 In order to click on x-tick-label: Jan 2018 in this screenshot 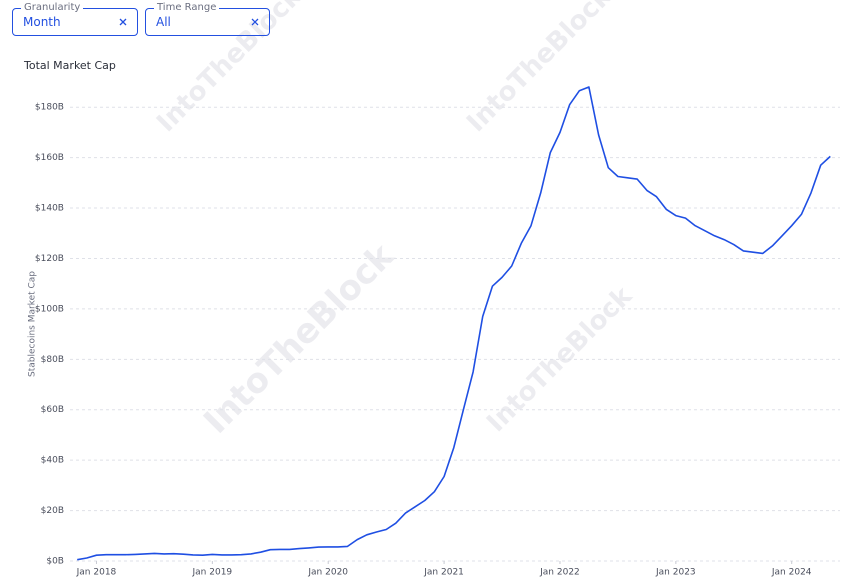, I will do `click(96, 573)`.